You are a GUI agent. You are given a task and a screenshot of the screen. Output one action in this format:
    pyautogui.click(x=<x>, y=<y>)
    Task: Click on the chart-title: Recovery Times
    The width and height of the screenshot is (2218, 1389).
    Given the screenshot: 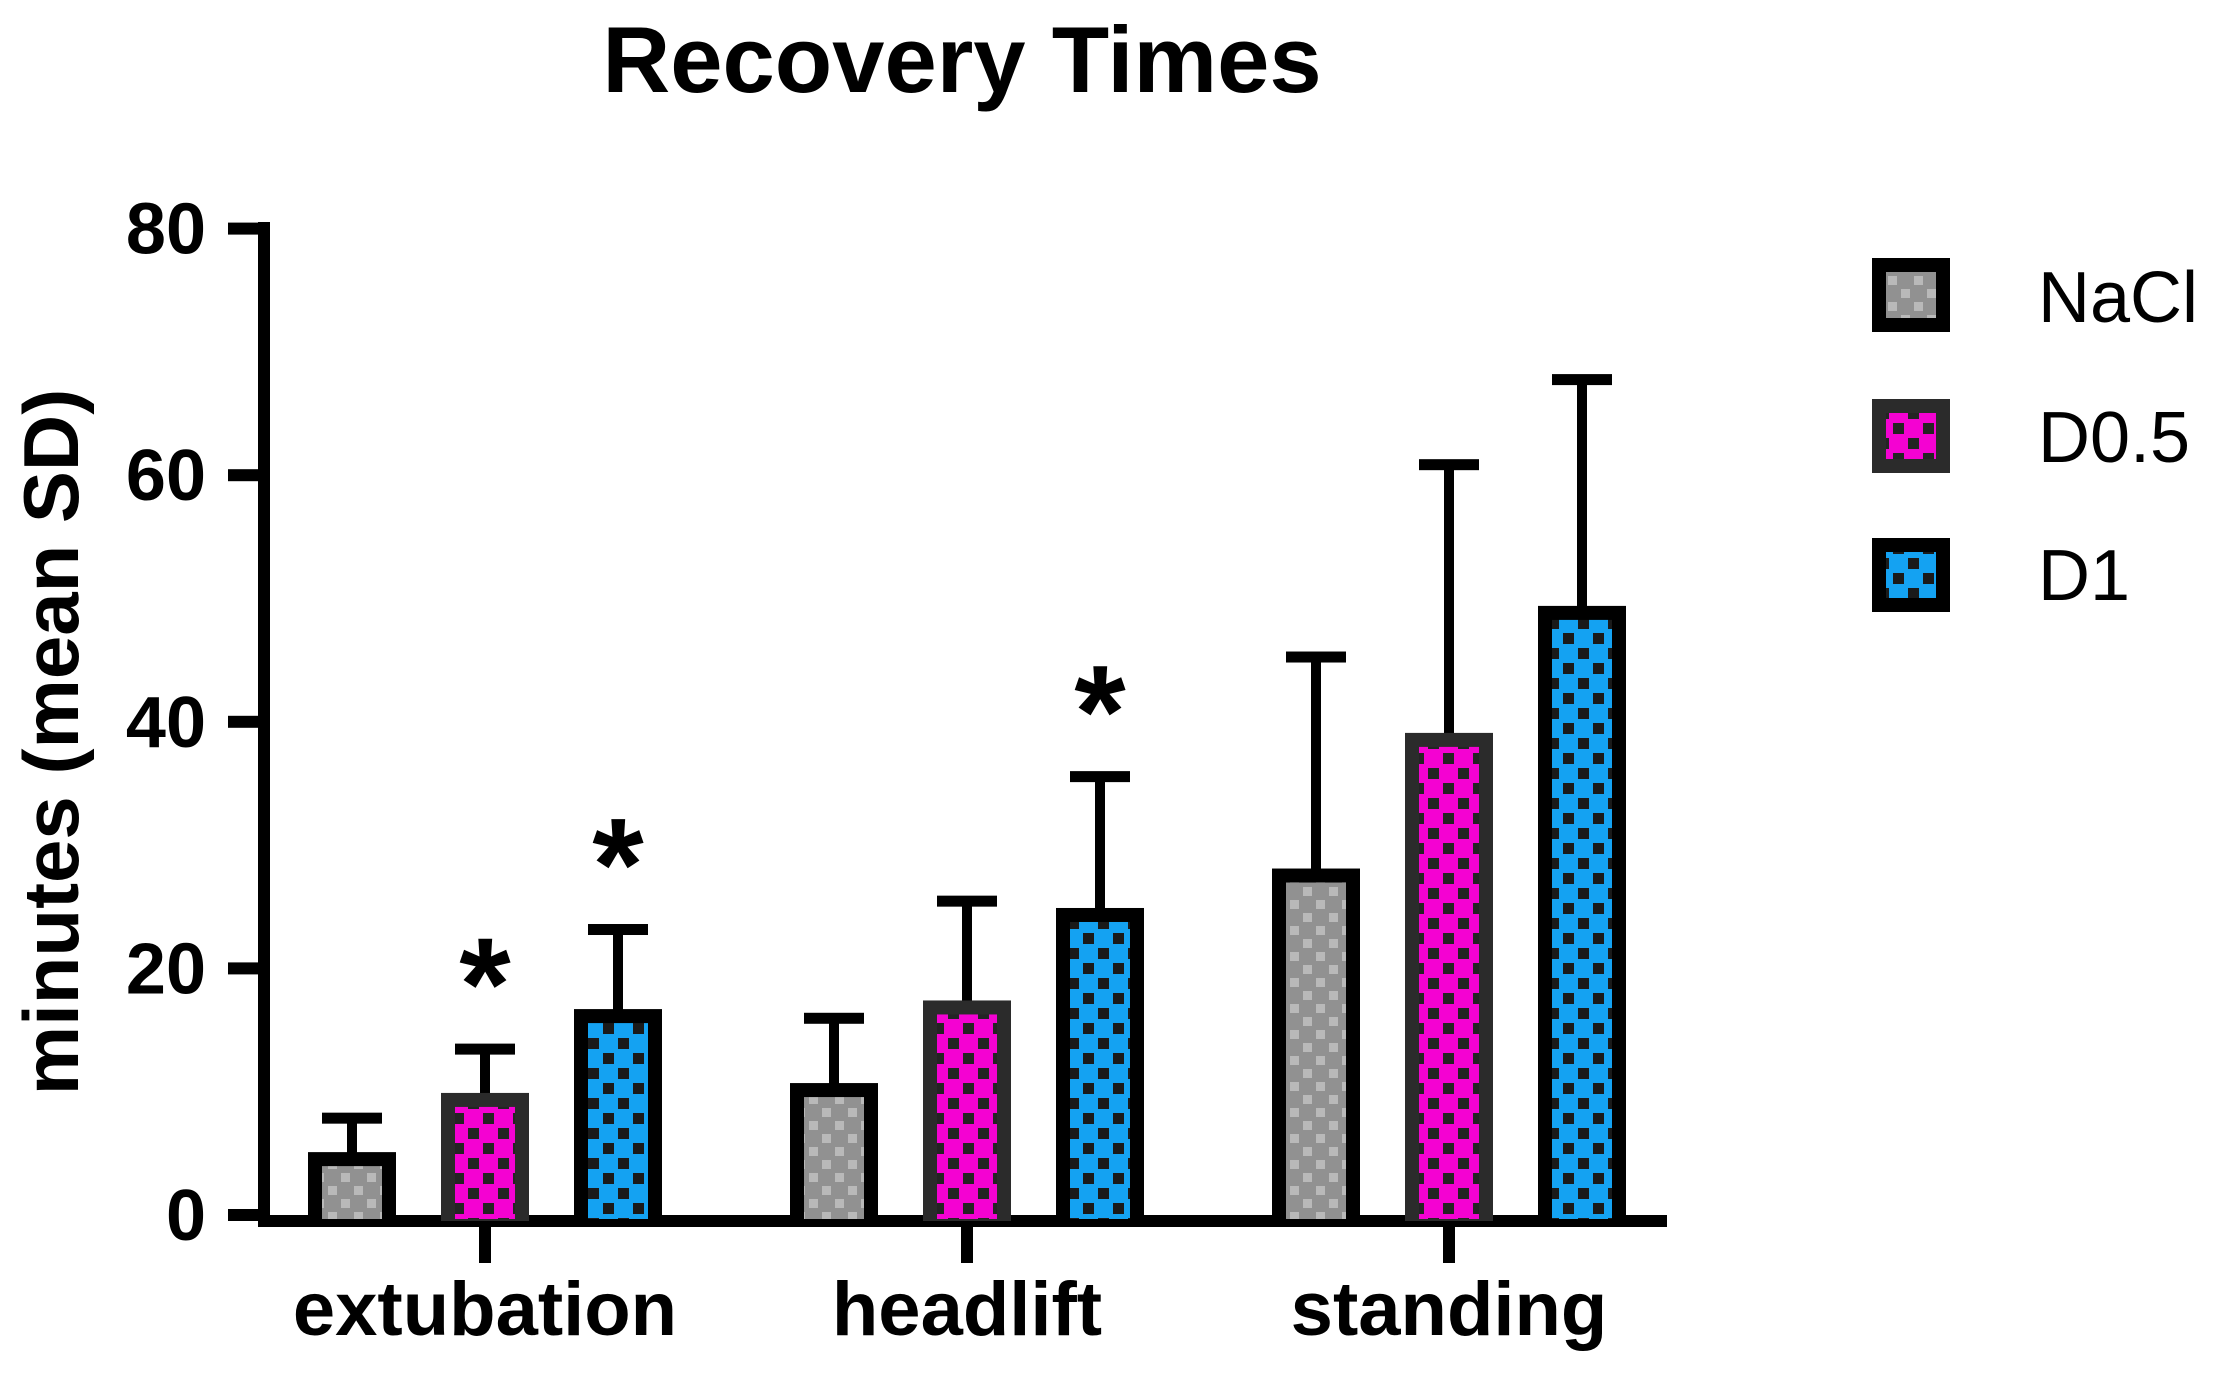 What is the action you would take?
    pyautogui.click(x=961, y=59)
    